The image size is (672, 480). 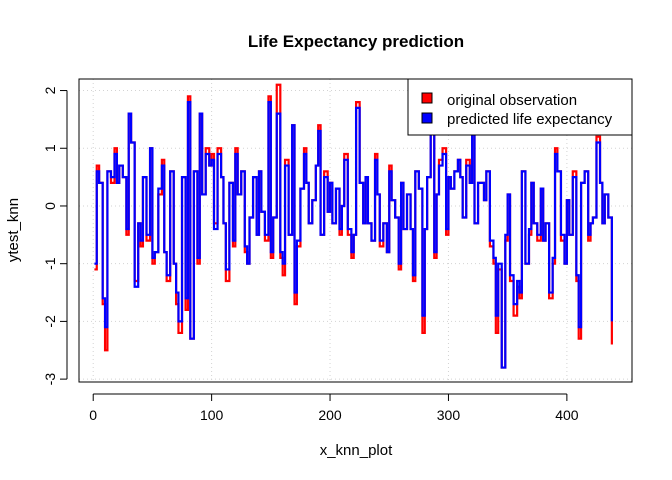 What do you see at coordinates (567, 415) in the screenshot?
I see `x-tick-label-4: 400` at bounding box center [567, 415].